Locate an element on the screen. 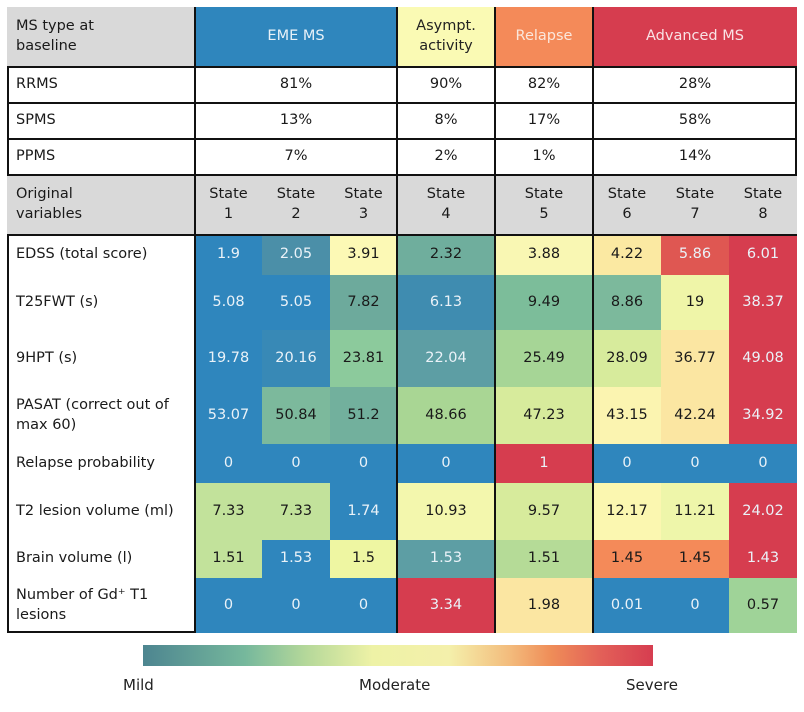 The image size is (804, 712). heatmap-cell: 9.49 is located at coordinates (544, 302).